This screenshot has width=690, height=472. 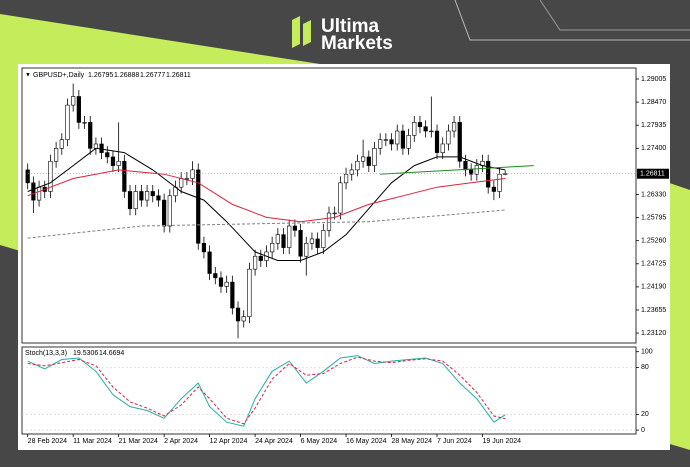 What do you see at coordinates (502, 441) in the screenshot?
I see `x-tick-label: 19 Jun 2024` at bounding box center [502, 441].